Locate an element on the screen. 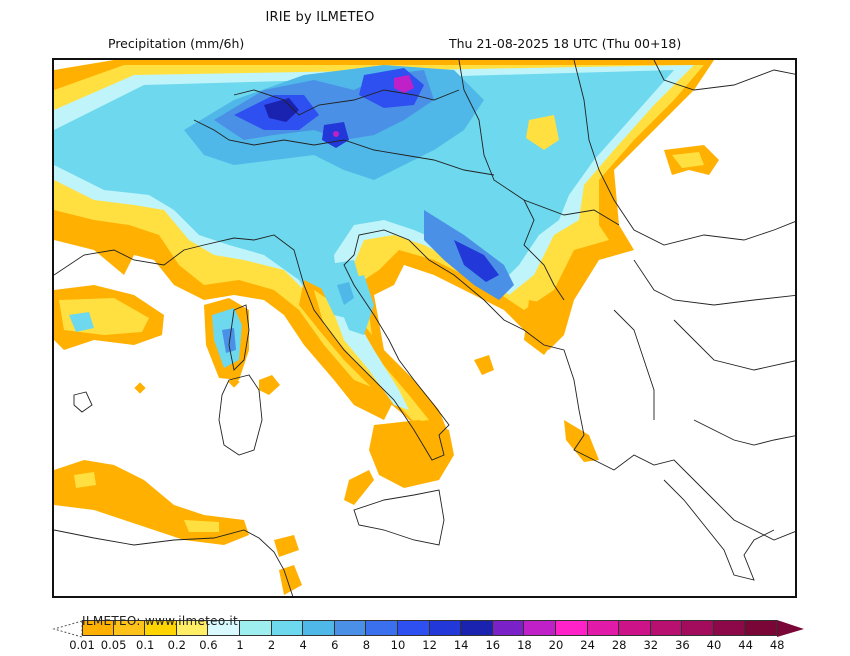  colorbar-tick-label: 0.6 is located at coordinates (208, 645).